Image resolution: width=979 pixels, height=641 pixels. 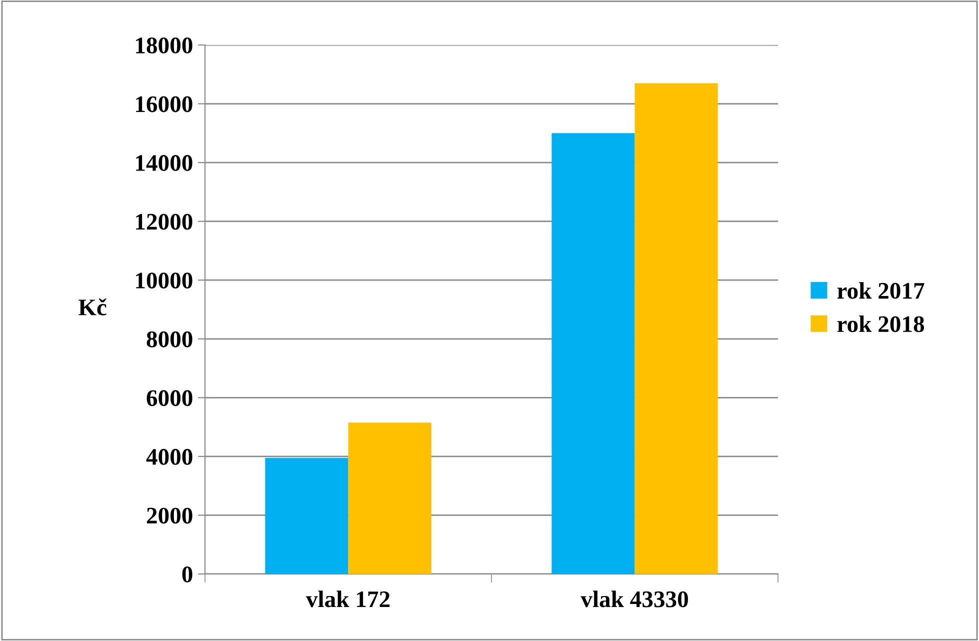 What do you see at coordinates (880, 290) in the screenshot?
I see `legend-label: rok 2017` at bounding box center [880, 290].